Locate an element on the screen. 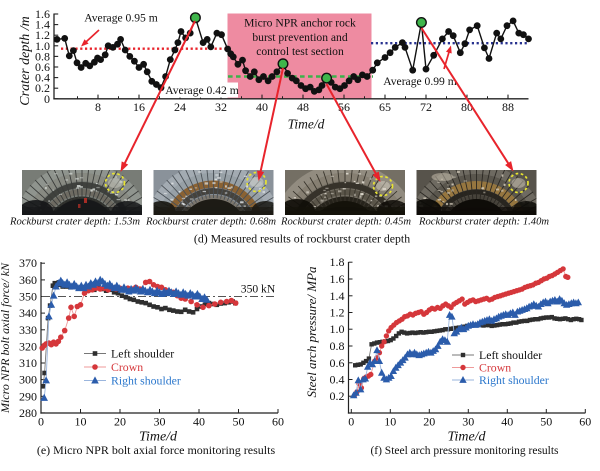 The height and width of the screenshot is (471, 600). svg-text: Crater depth /m is located at coordinates (25, 60).